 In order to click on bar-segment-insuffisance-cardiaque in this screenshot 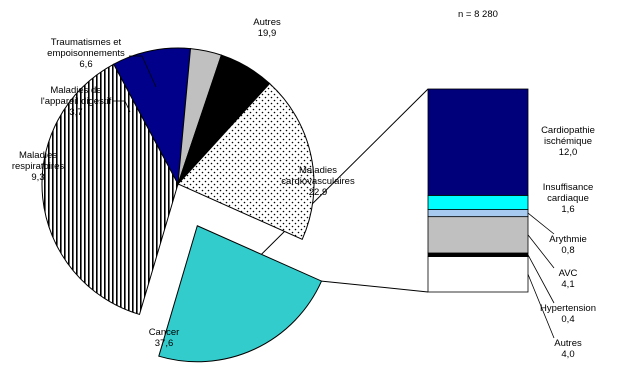, I will do `click(478, 202)`.